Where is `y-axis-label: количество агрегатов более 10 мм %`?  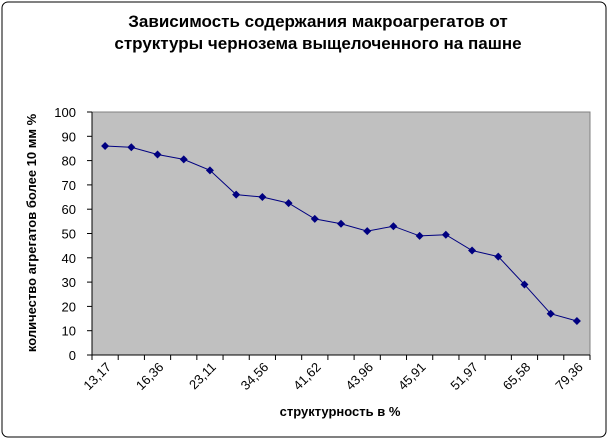
y-axis-label: количество агрегатов более 10 мм % is located at coordinates (31, 232).